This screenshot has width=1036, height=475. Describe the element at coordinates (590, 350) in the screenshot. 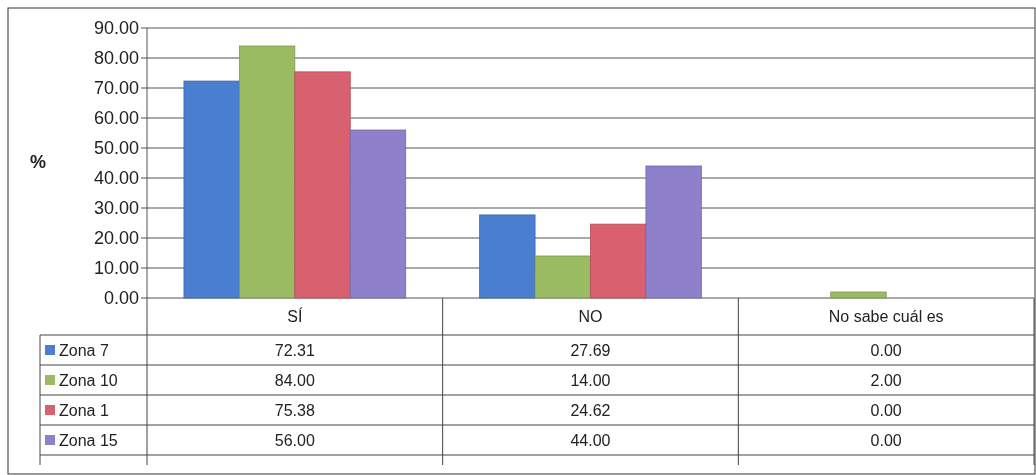

I see `data-label: 27.69` at that location.